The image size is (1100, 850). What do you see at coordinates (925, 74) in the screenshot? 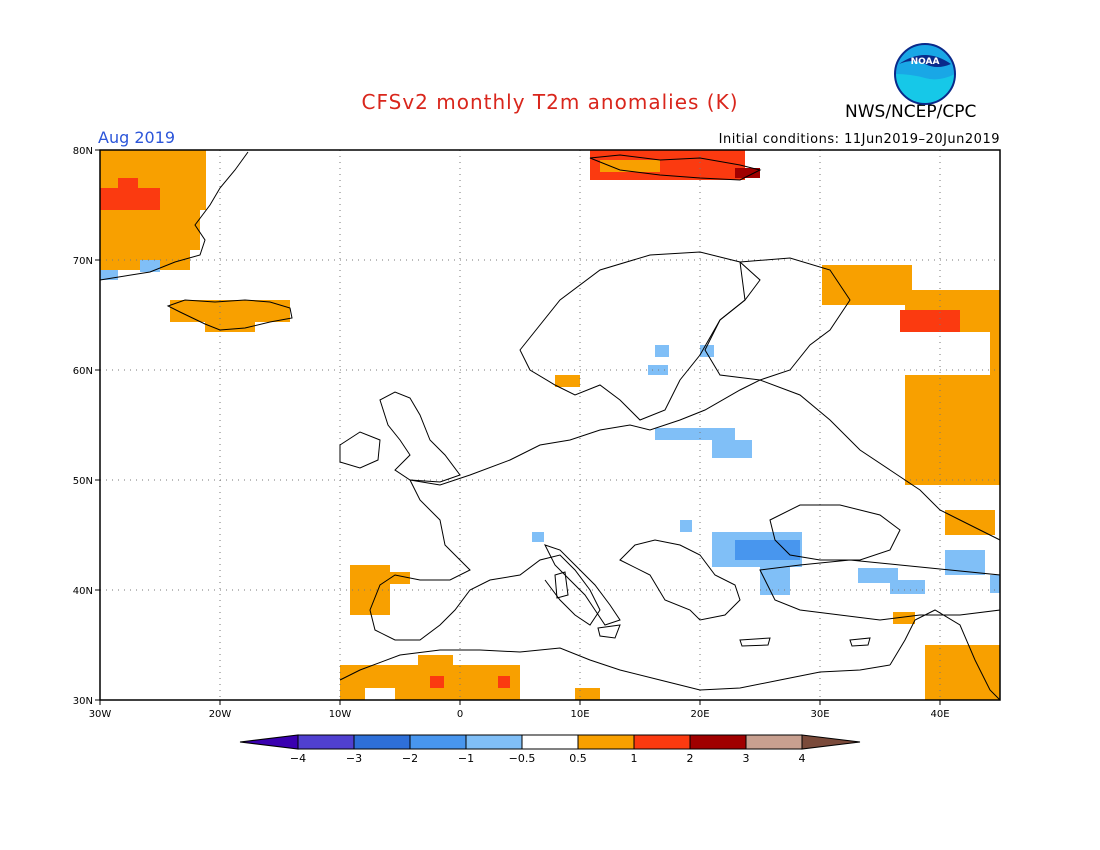
I see `noaa-logo: NOAA` at bounding box center [925, 74].